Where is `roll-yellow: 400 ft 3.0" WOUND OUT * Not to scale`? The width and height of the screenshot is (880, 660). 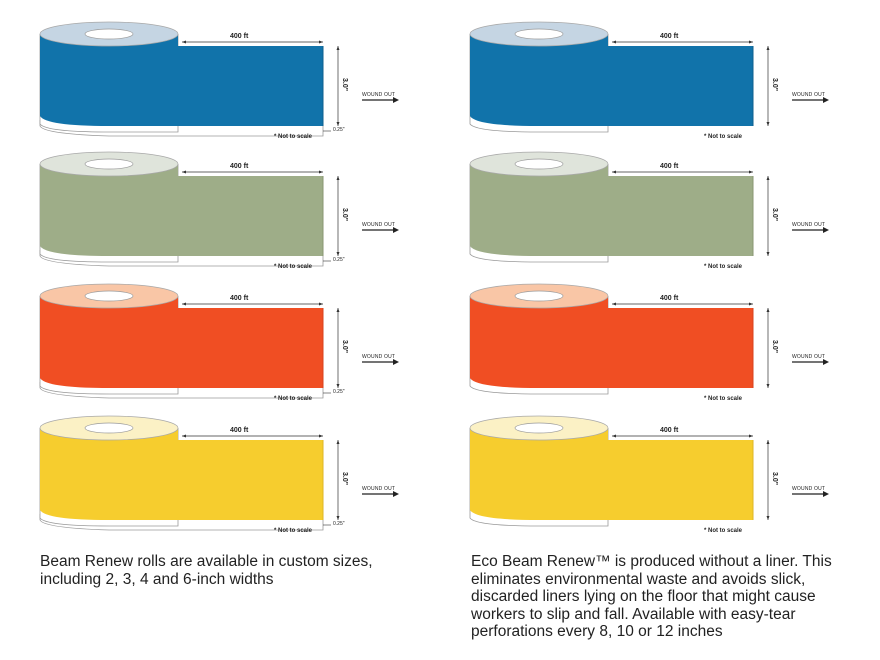 roll-yellow: 400 ft 3.0" WOUND OUT * Not to scale is located at coordinates (650, 480).